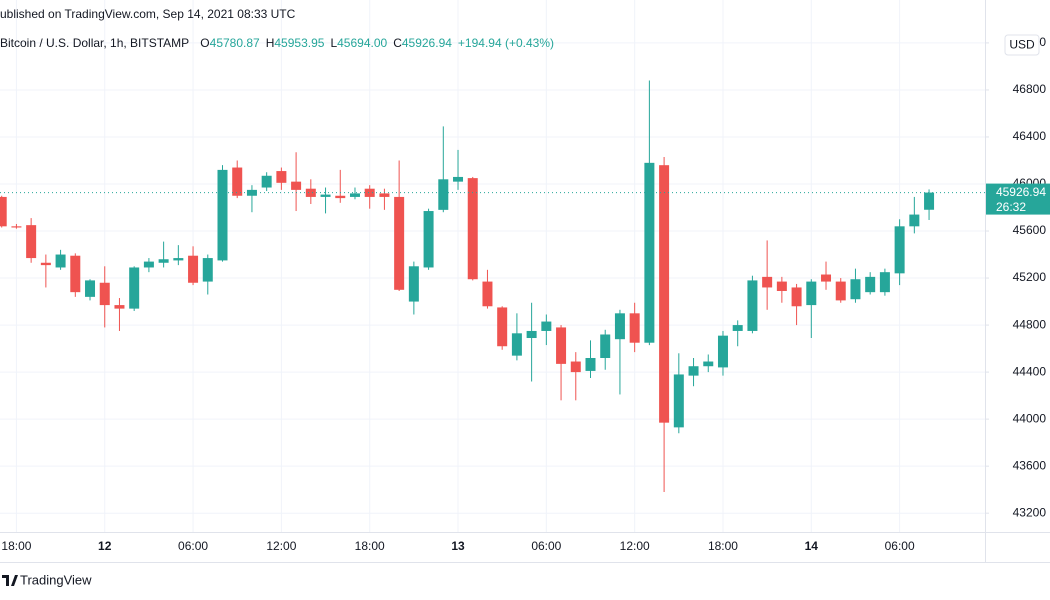 The width and height of the screenshot is (1050, 600). What do you see at coordinates (1030, 418) in the screenshot?
I see `y-tick-label: 44000` at bounding box center [1030, 418].